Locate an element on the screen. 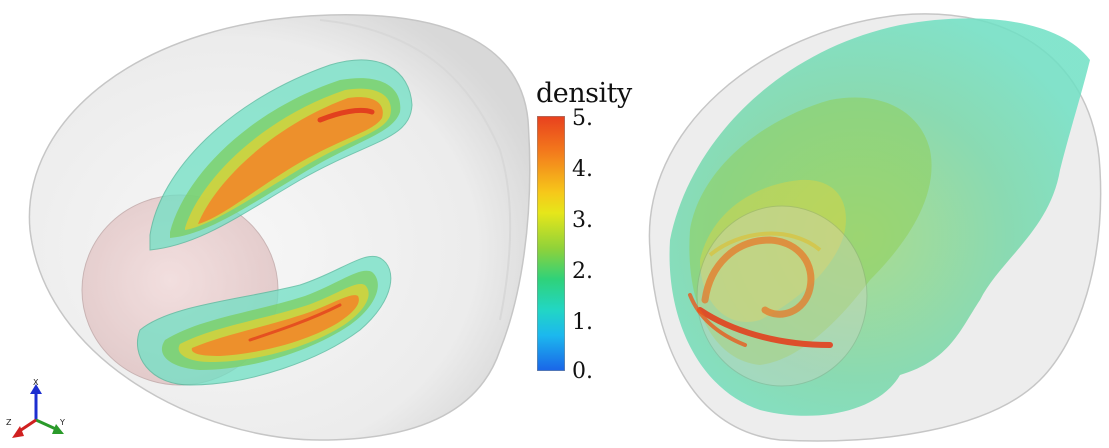 The image size is (1109, 448). cloud-yellow is located at coordinates (773, 250).